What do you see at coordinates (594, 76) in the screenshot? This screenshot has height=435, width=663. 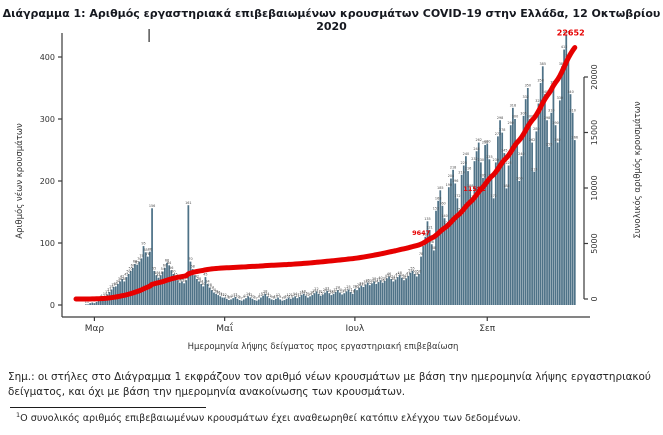 I see `right-axis-tick-label: 20000` at bounding box center [594, 76].